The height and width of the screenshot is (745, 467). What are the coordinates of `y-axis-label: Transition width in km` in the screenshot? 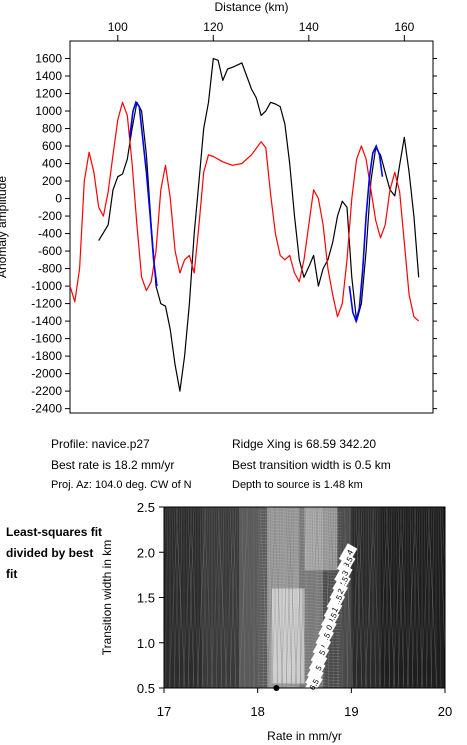 It's located at (107, 598).